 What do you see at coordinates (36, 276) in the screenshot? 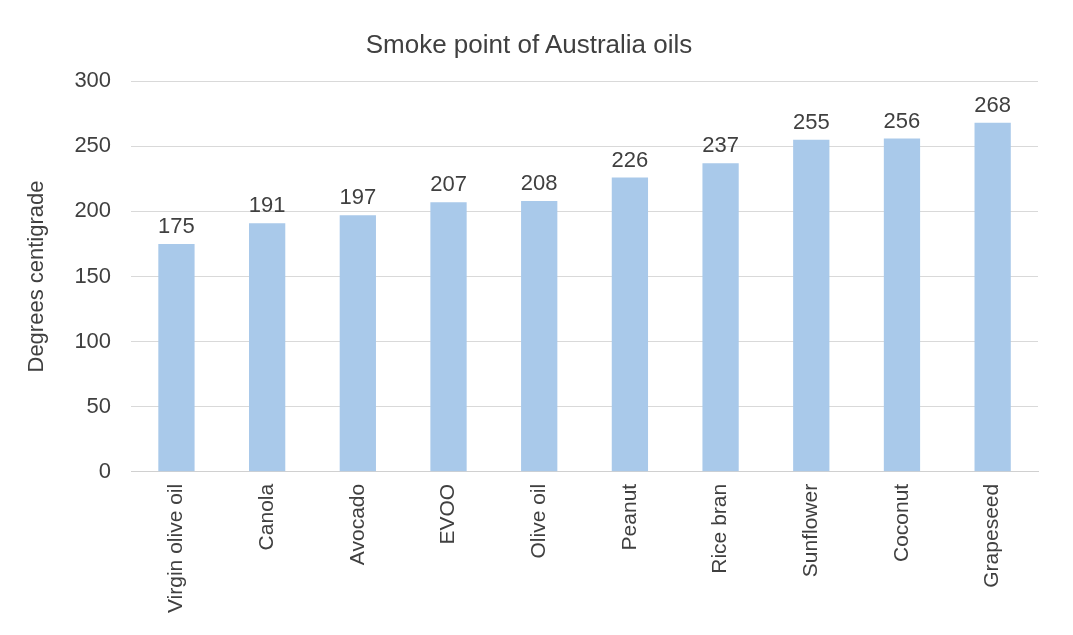
I see `y-axis-title: Degrees centigrade` at bounding box center [36, 276].